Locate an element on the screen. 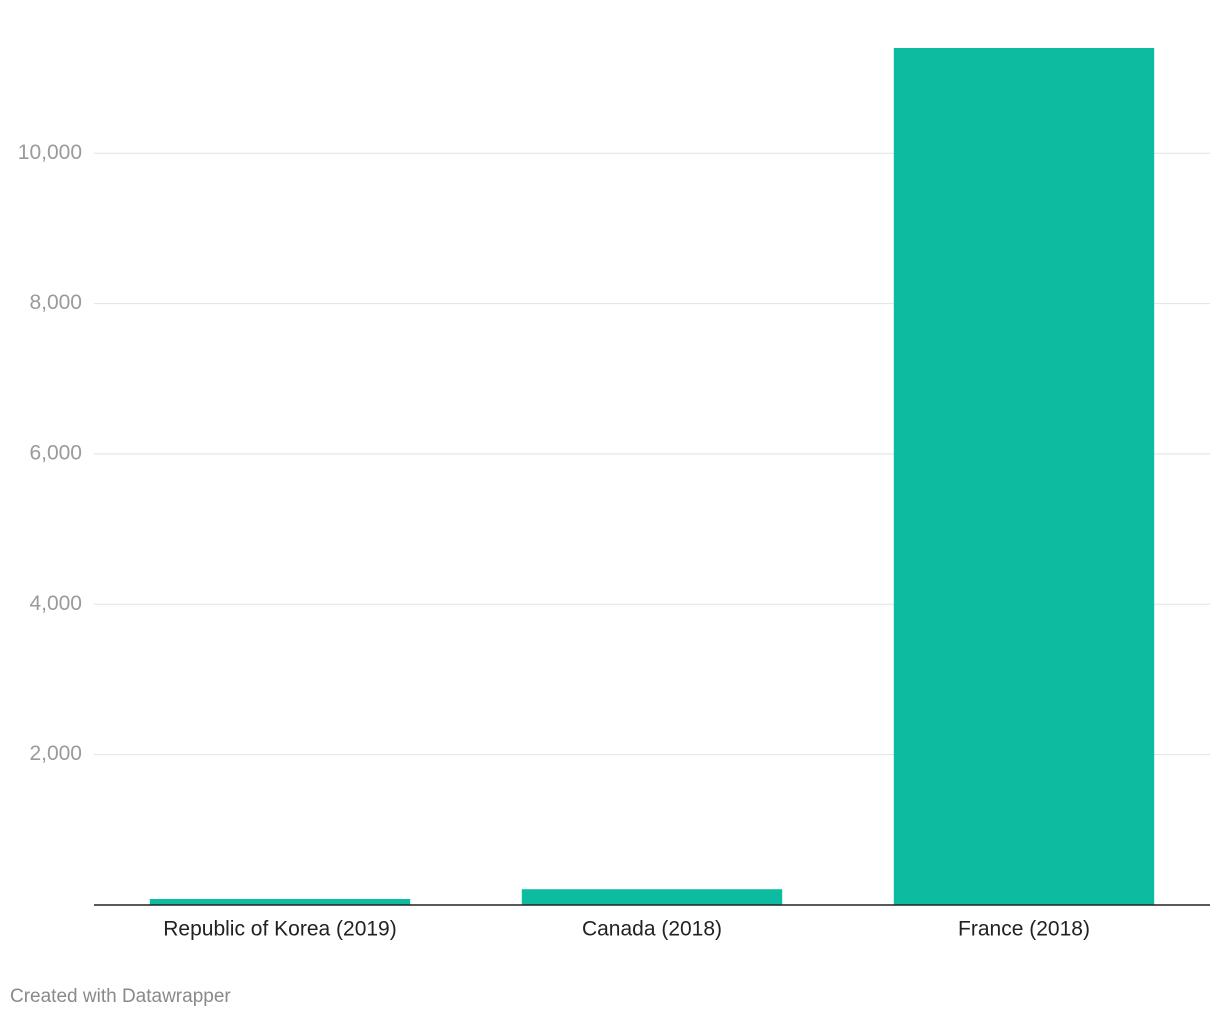  x-tick-label: France (2018) is located at coordinates (1024, 929).